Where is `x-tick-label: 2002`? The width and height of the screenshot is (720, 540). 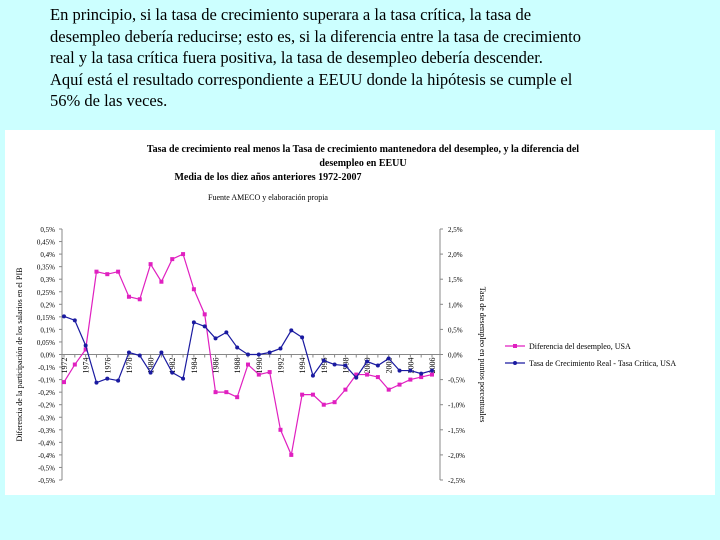
x-tick-label: 2002 is located at coordinates (389, 366).